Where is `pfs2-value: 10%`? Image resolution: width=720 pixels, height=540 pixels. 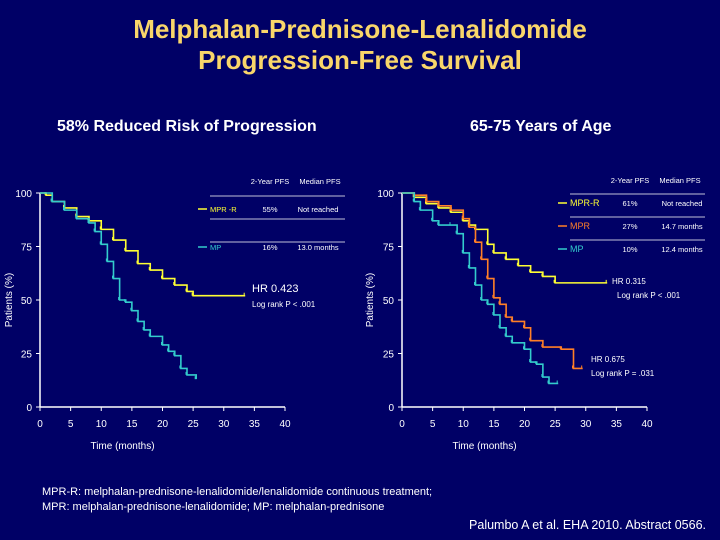
pfs2-value: 10% is located at coordinates (629, 249).